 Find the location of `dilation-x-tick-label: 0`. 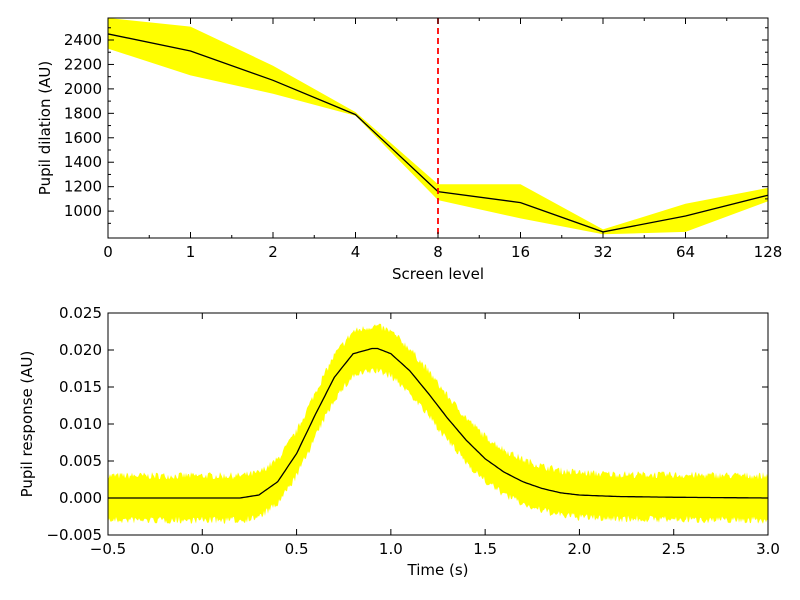

dilation-x-tick-label: 0 is located at coordinates (108, 252).